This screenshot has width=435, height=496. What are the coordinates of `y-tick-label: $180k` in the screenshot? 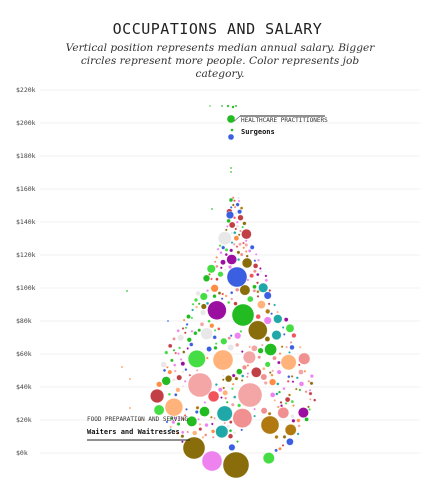 It's located at (26, 156).